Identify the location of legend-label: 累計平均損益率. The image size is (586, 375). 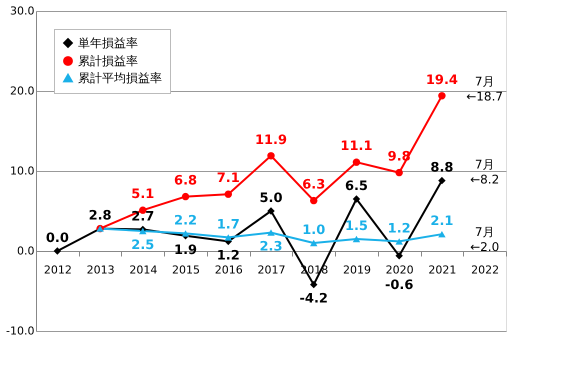
(120, 78).